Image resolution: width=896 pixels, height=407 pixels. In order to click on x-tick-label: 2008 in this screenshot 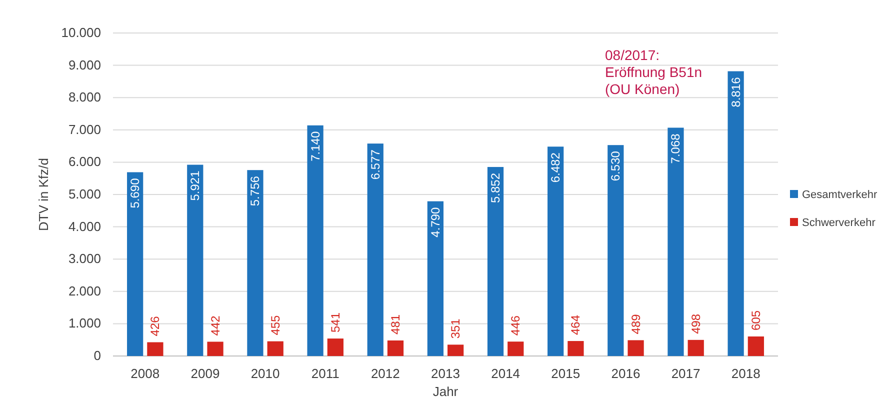, I will do `click(145, 373)`.